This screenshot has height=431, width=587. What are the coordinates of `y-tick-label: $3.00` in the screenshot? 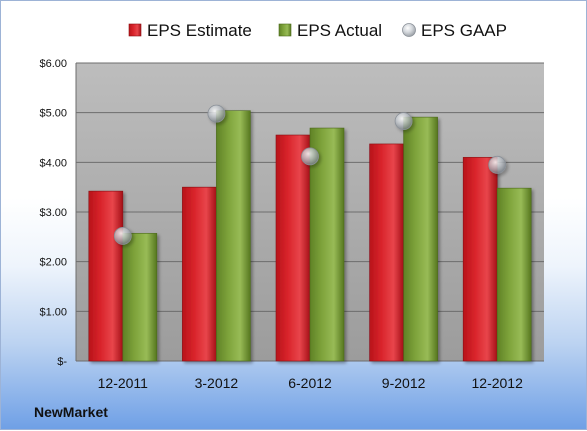 It's located at (53, 213).